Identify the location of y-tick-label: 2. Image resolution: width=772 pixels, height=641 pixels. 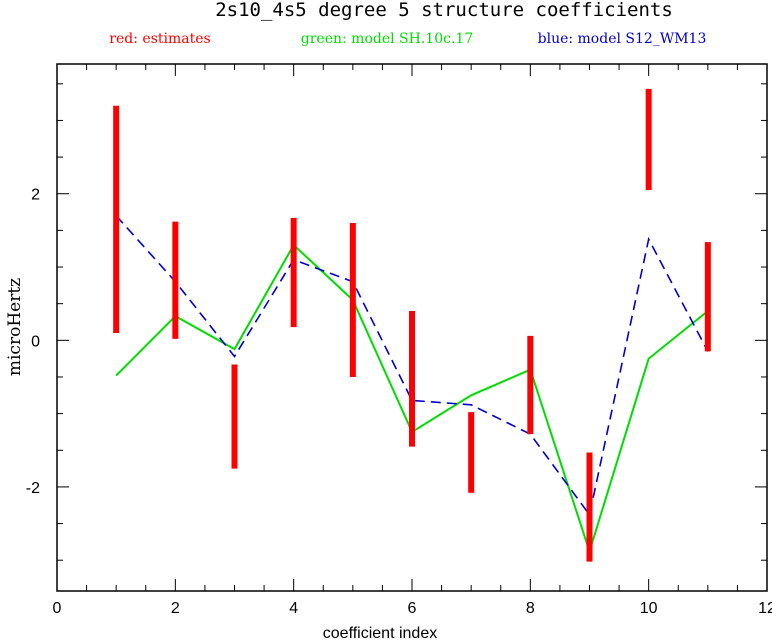
(35, 195).